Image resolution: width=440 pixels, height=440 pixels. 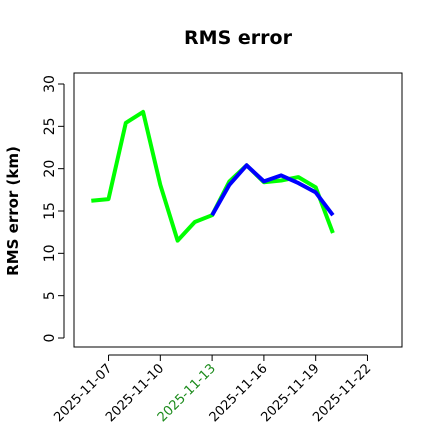 What do you see at coordinates (50, 211) in the screenshot?
I see `y-tick-label: 15` at bounding box center [50, 211].